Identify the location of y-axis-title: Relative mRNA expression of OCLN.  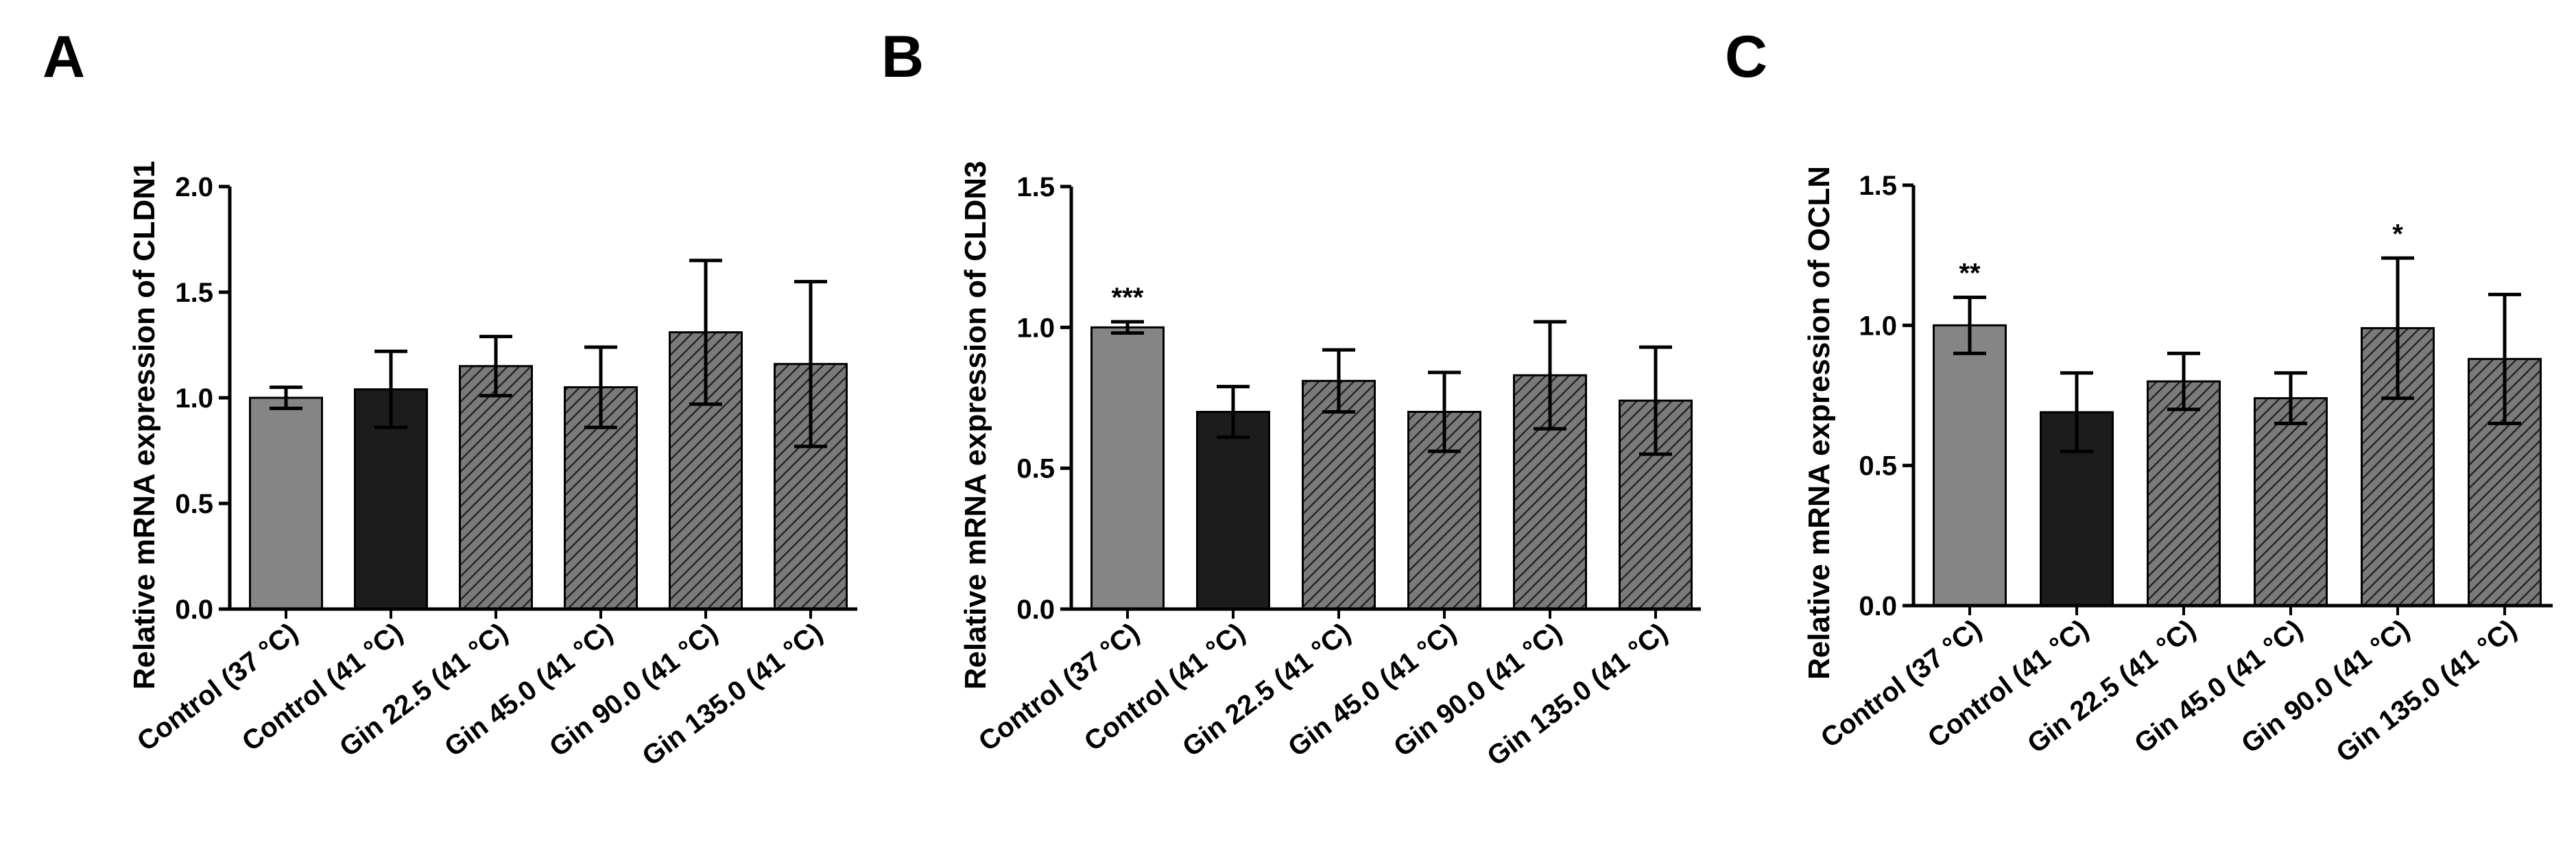
(1819, 423).